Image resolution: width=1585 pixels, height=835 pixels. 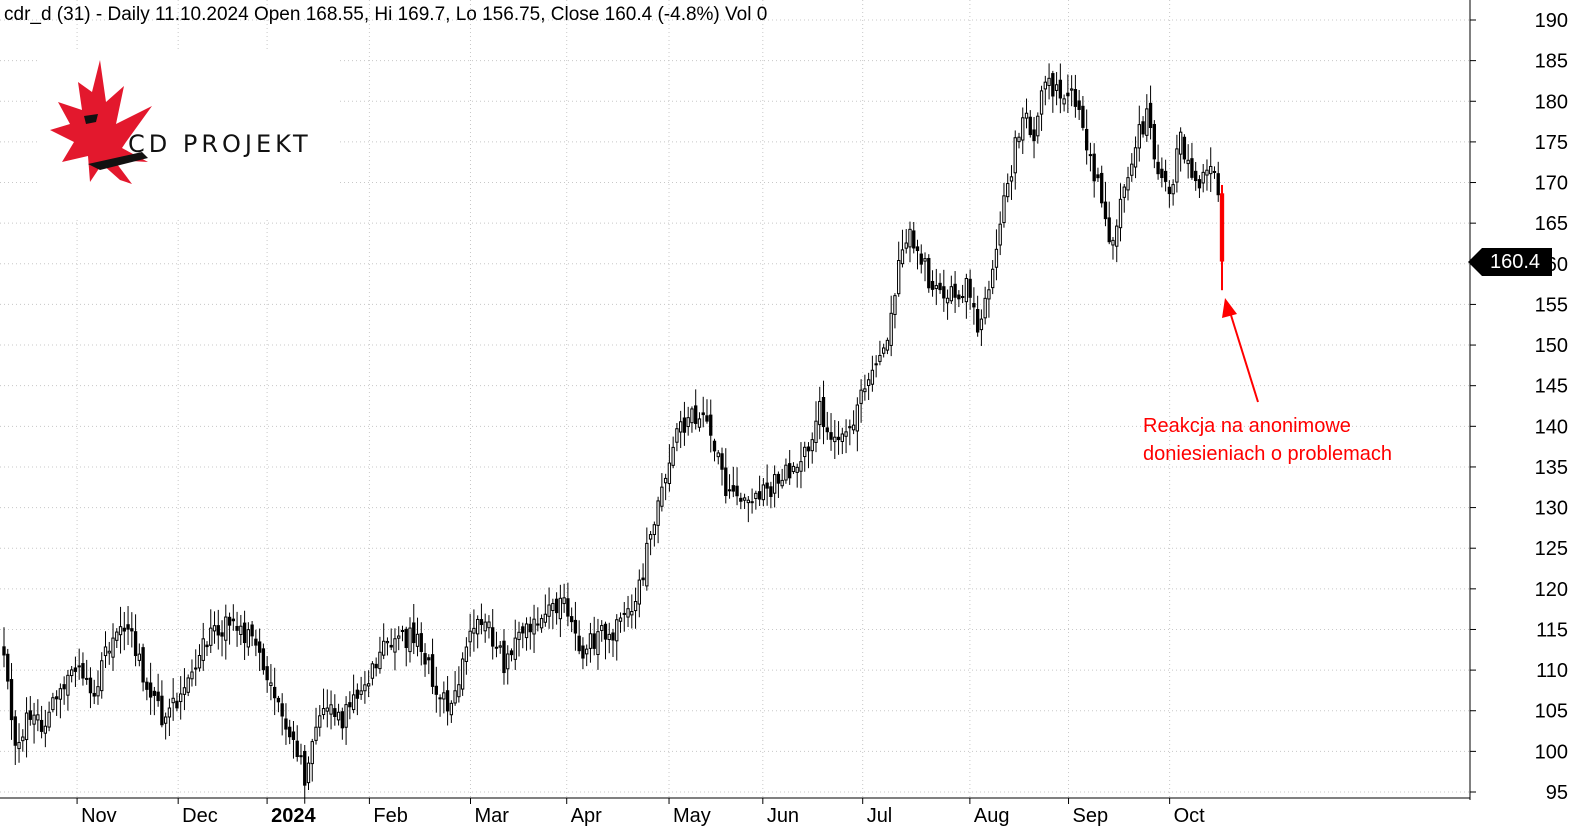 I want to click on y-tick-label: 95, so click(x=1557, y=793).